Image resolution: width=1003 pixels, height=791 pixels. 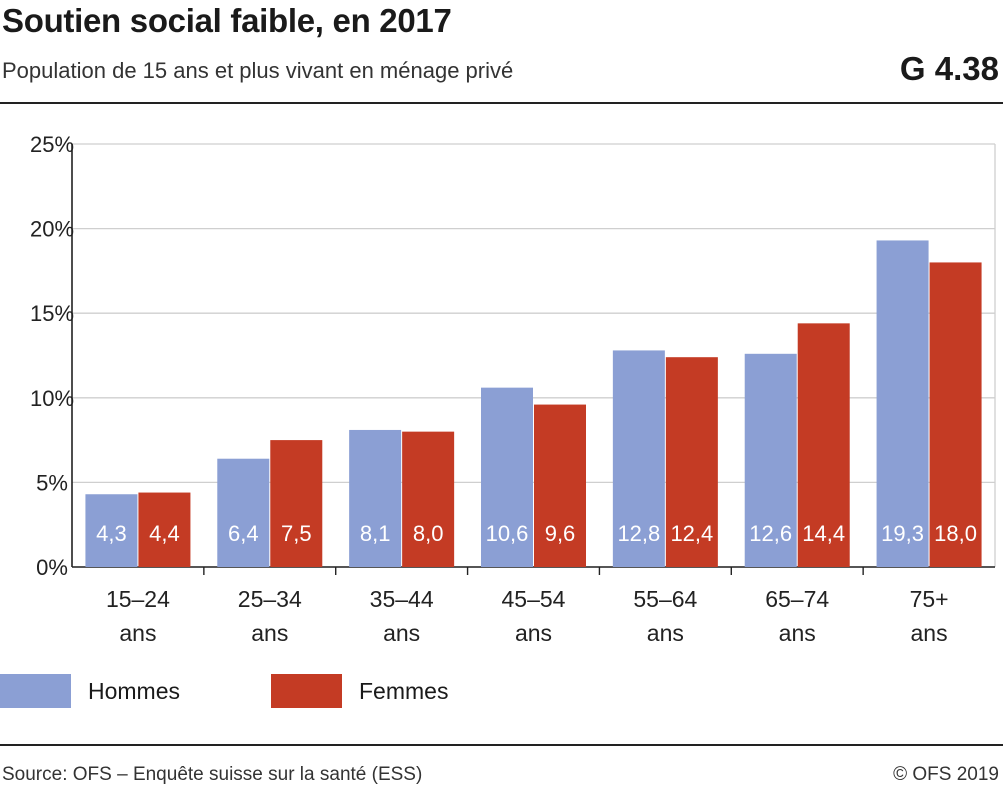 I want to click on x-tick-label: 25–34, so click(x=270, y=599).